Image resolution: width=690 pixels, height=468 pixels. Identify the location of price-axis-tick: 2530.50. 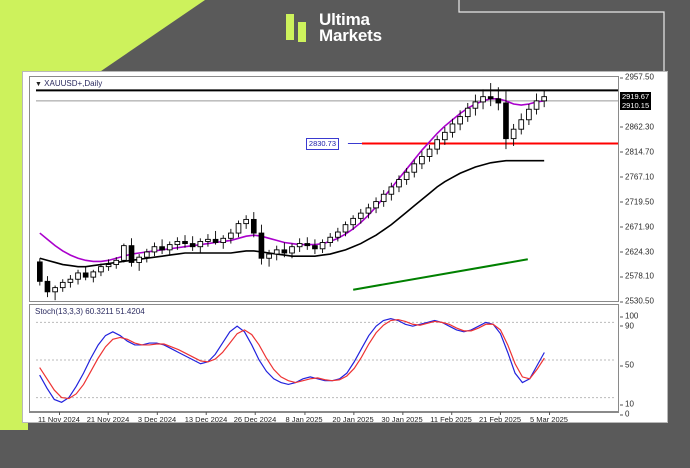
(637, 301).